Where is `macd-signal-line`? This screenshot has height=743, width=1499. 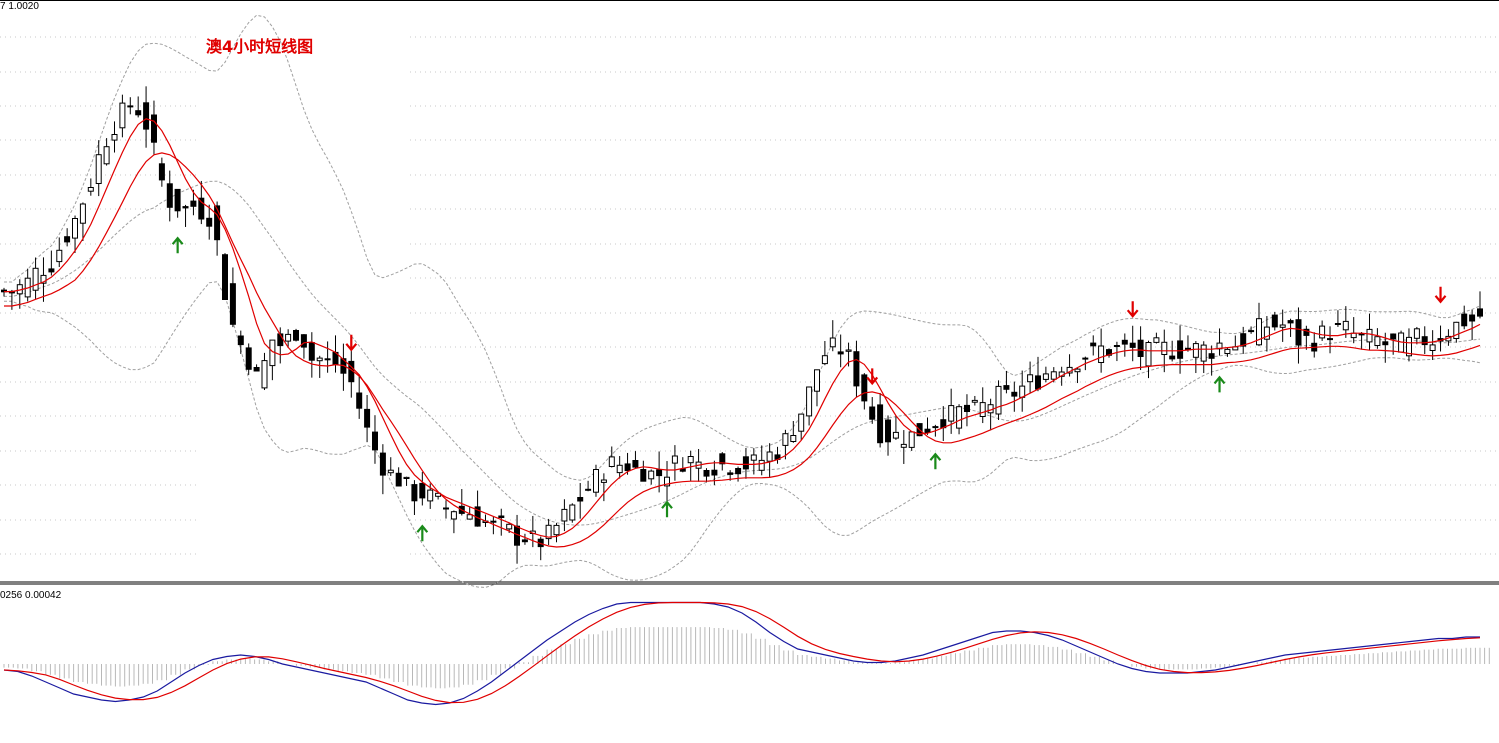 macd-signal-line is located at coordinates (742, 652).